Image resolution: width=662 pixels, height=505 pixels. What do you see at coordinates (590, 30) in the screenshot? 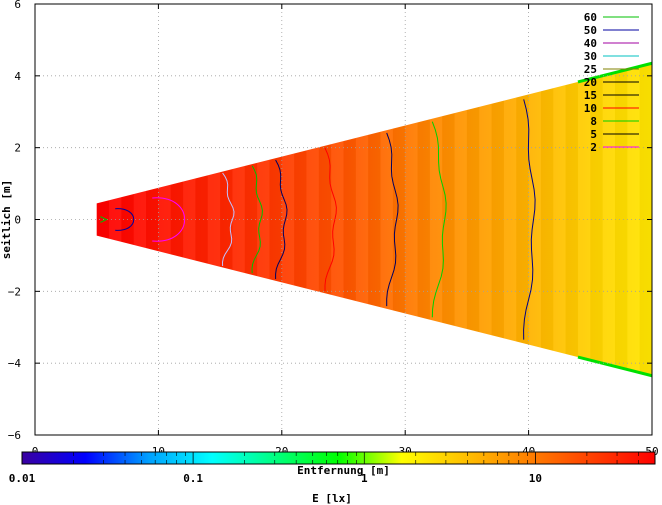
I see `legend-label: 50` at bounding box center [590, 30].